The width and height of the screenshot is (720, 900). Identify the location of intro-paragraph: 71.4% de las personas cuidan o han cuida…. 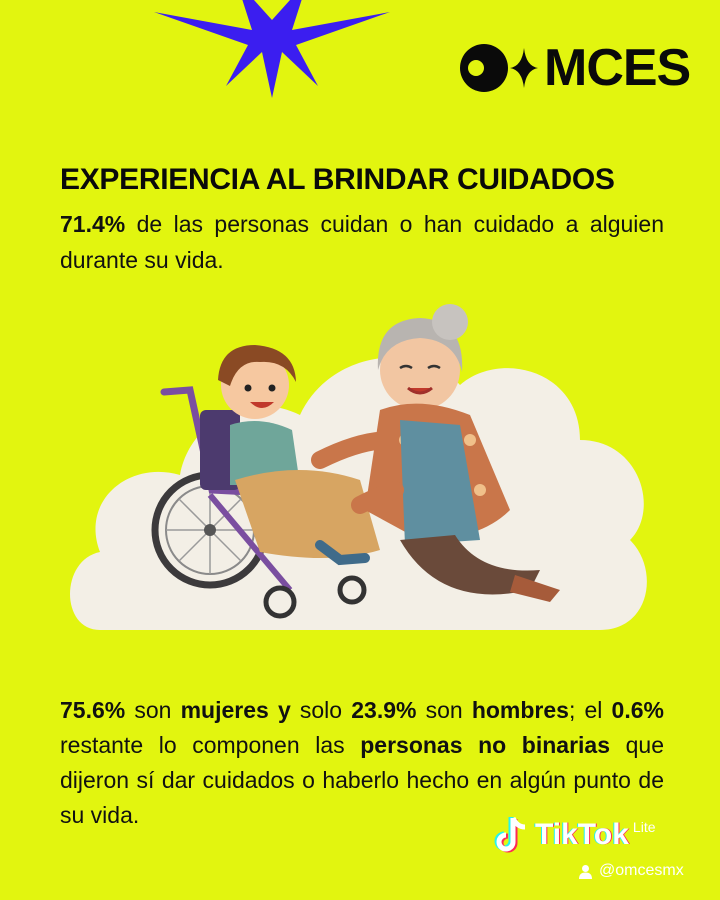
(362, 242).